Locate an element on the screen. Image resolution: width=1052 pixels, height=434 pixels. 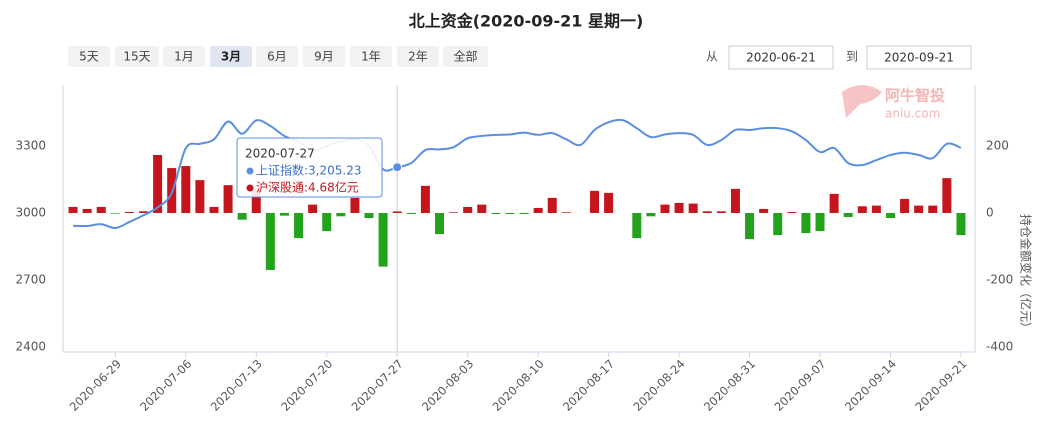
x-tick-label: 2020-07-06 is located at coordinates (165, 385).